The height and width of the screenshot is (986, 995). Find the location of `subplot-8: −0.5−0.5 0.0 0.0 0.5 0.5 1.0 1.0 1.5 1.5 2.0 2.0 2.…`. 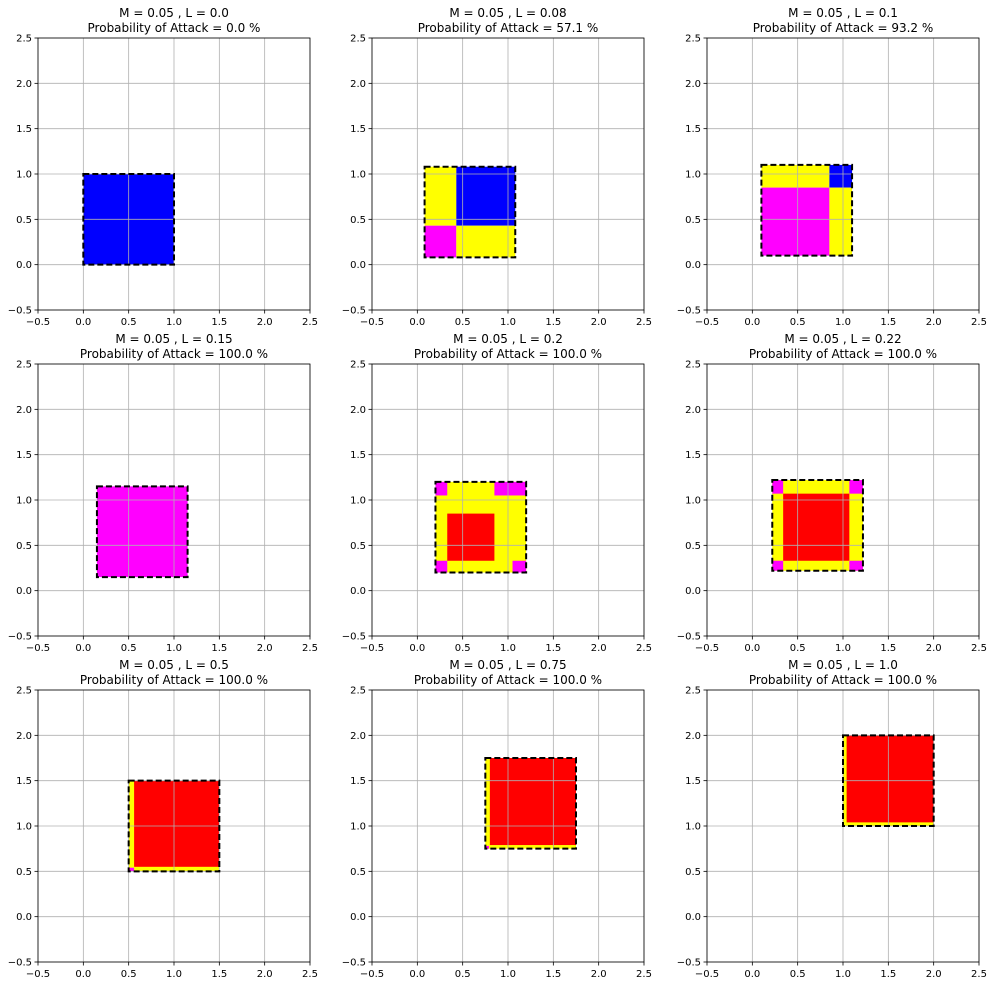

subplot-8: −0.5−0.5 0.0 0.0 0.5 0.5 1.0 1.0 1.5 1.5 2.0 2.0 2.… is located at coordinates (497, 819).